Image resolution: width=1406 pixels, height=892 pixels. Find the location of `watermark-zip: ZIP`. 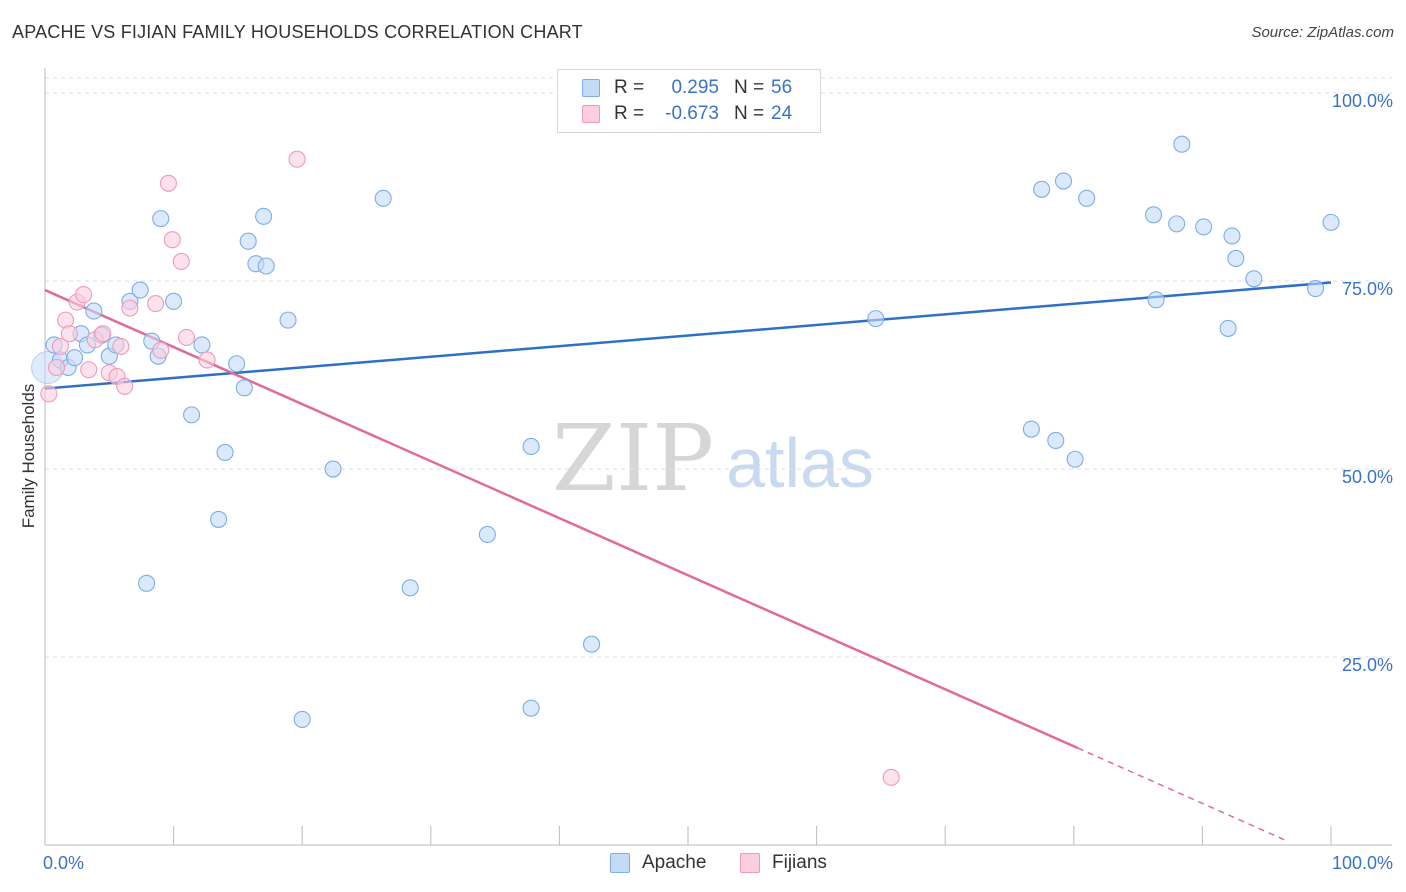

watermark-zip: ZIP is located at coordinates (633, 458).